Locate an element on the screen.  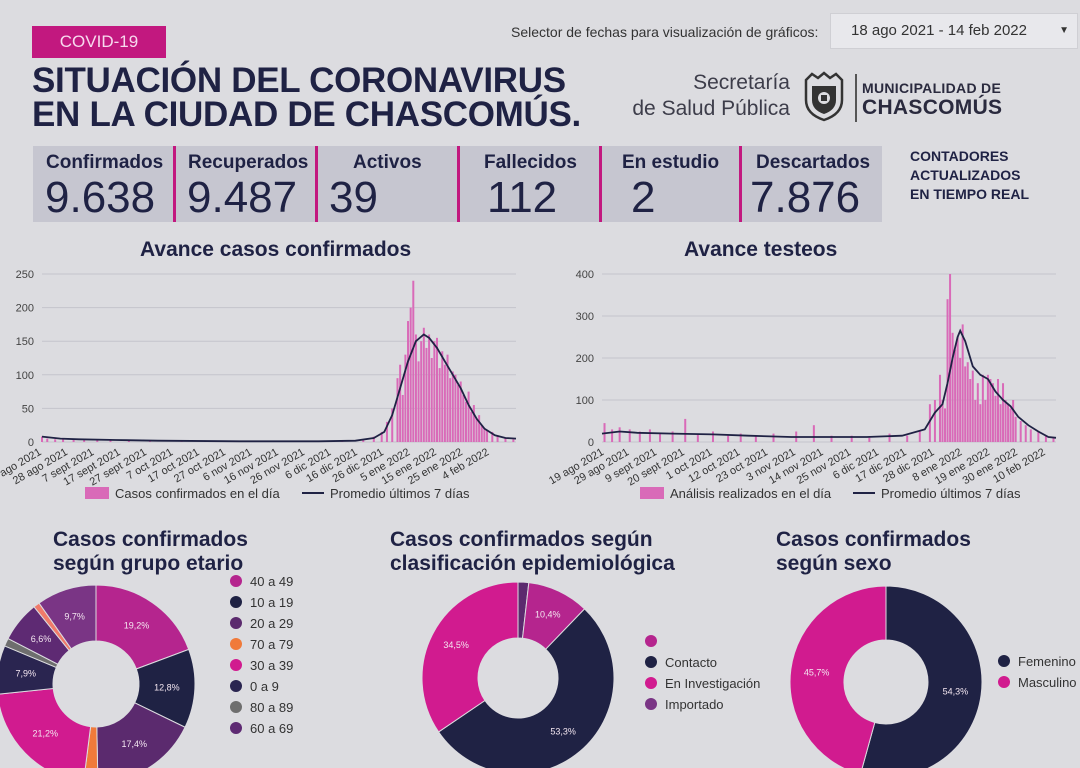
secretaria-line1: Secretaría is located at coordinates (741, 82).